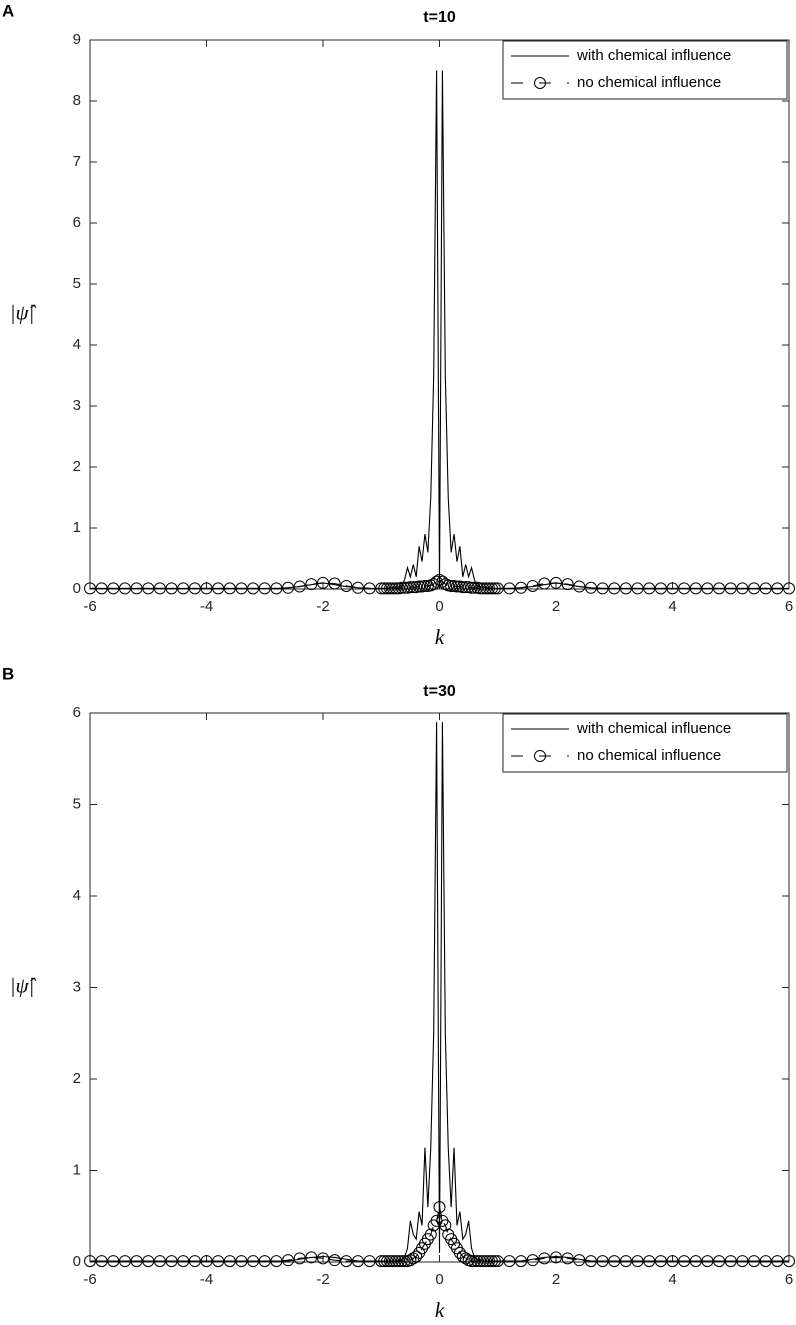 Image resolution: width=796 pixels, height=1325 pixels. Describe the element at coordinates (8, 10) in the screenshot. I see `panel-label: A` at that location.